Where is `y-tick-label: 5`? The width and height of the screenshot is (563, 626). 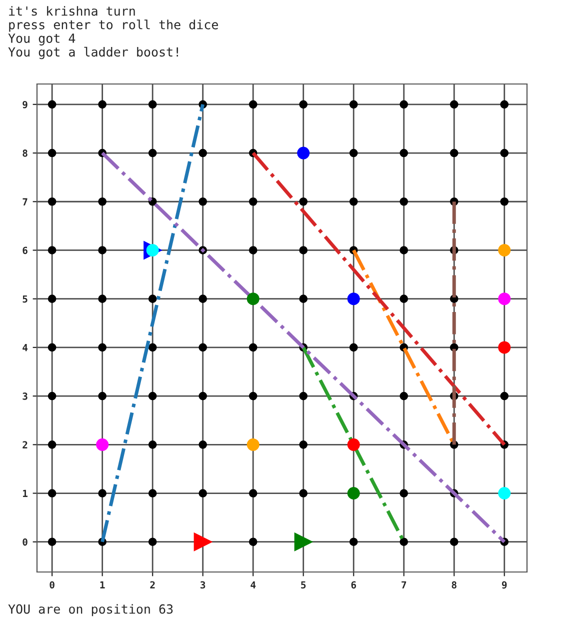
y-tick-label: 5 is located at coordinates (25, 299).